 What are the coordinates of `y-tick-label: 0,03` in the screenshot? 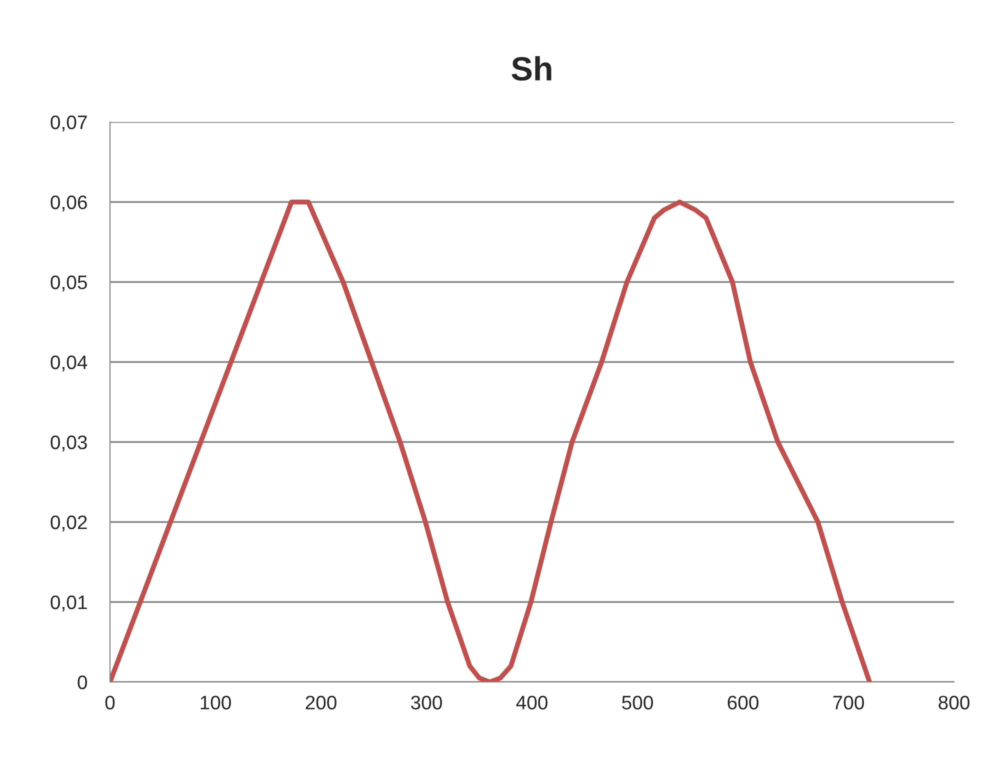 It's located at (68, 443).